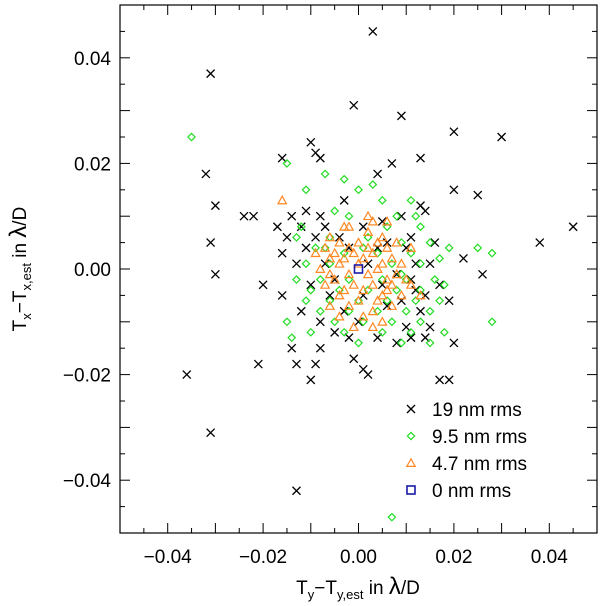  I want to click on legend-label: 0 nm rms, so click(471, 491).